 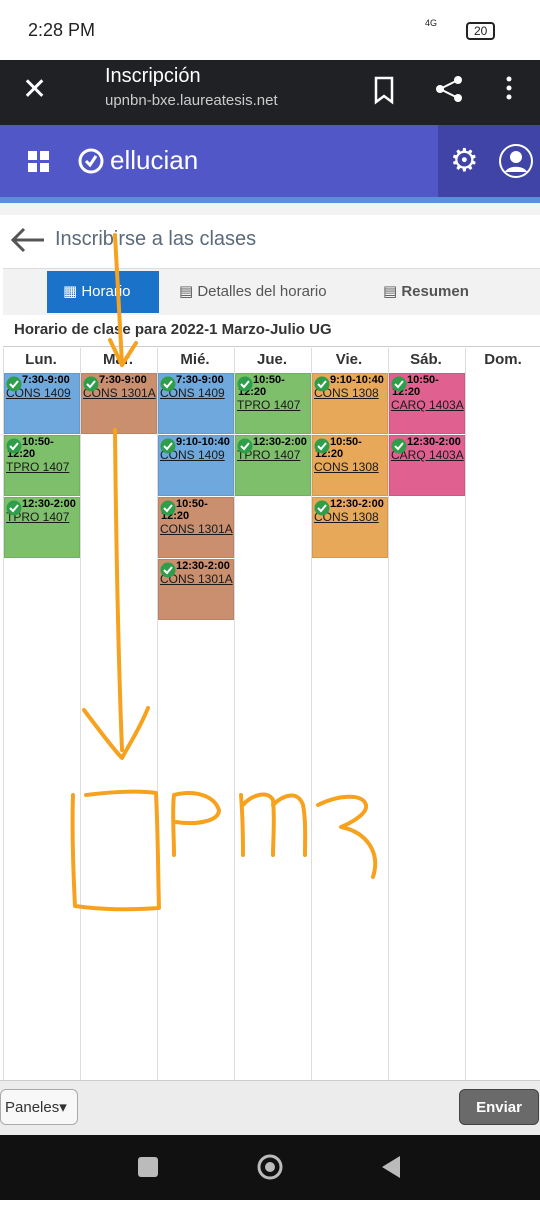 What do you see at coordinates (262, 291) in the screenshot?
I see `tab-label: Detalles del horario` at bounding box center [262, 291].